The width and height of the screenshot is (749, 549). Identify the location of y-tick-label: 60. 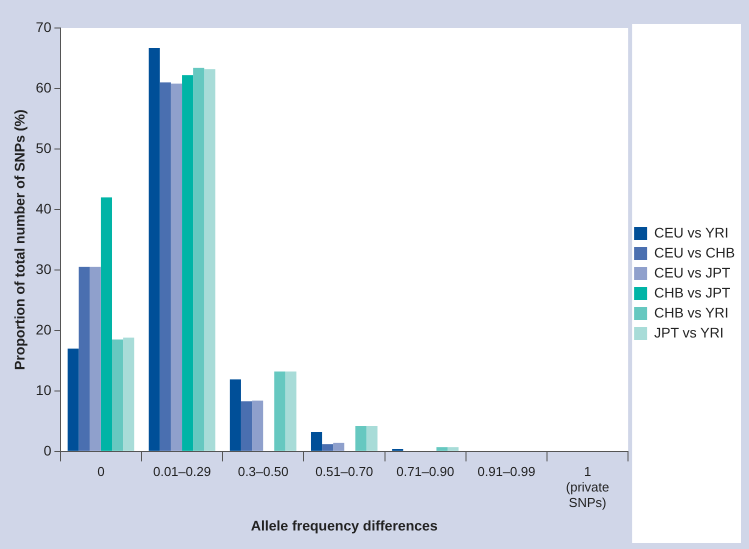
(44, 87).